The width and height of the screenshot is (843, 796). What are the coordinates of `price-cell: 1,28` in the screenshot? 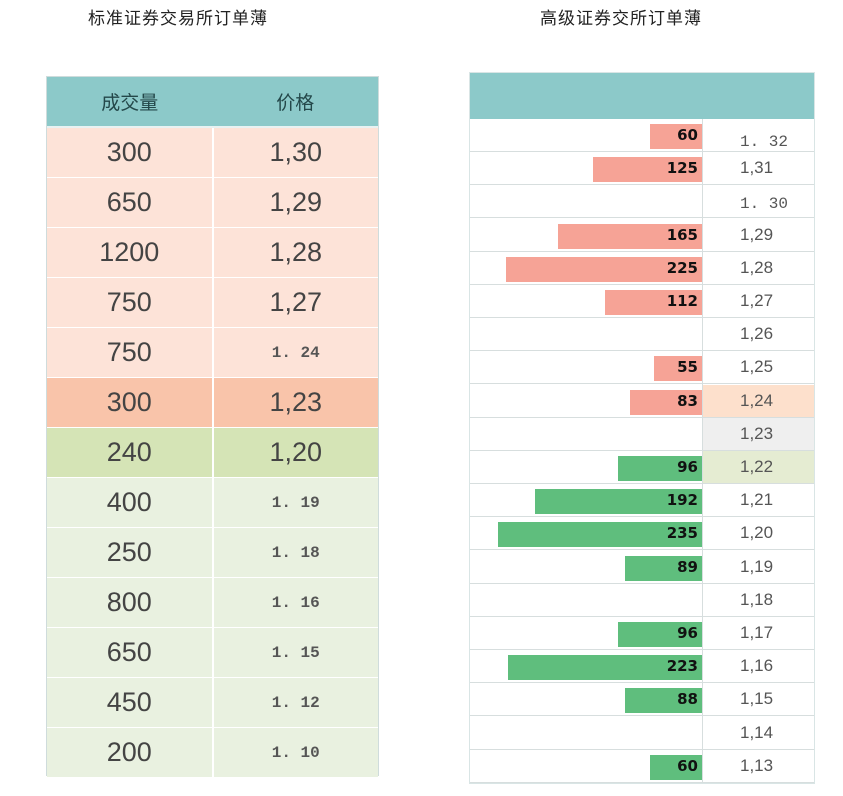 It's located at (296, 252).